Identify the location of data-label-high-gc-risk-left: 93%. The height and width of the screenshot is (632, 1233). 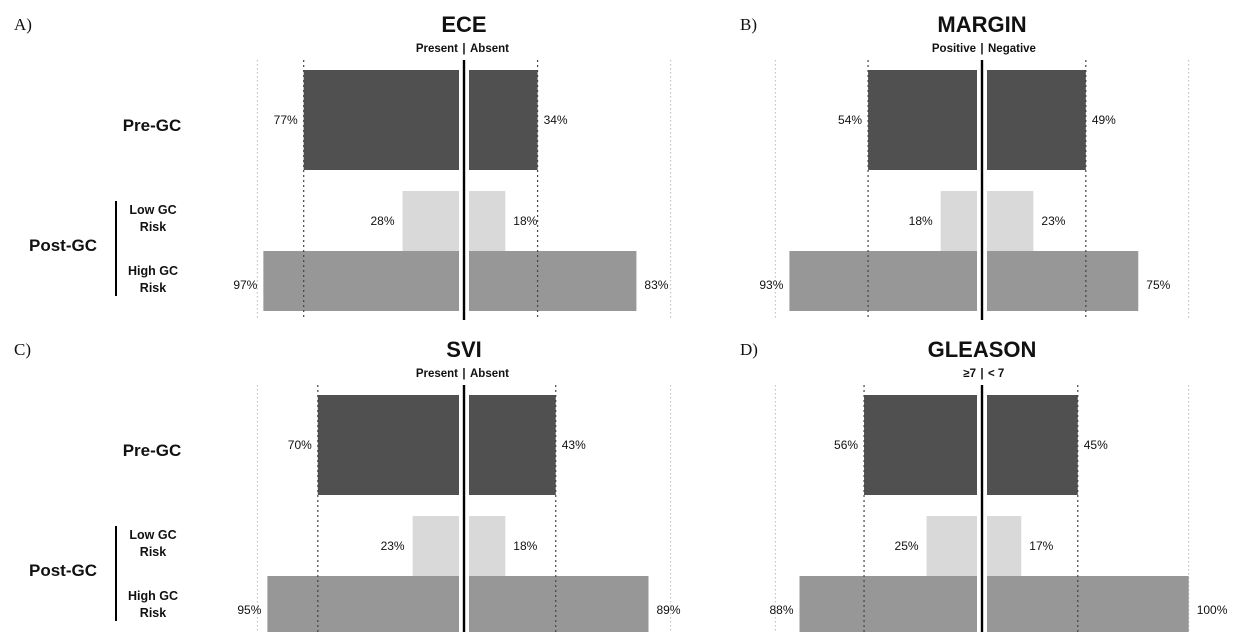
(771, 285).